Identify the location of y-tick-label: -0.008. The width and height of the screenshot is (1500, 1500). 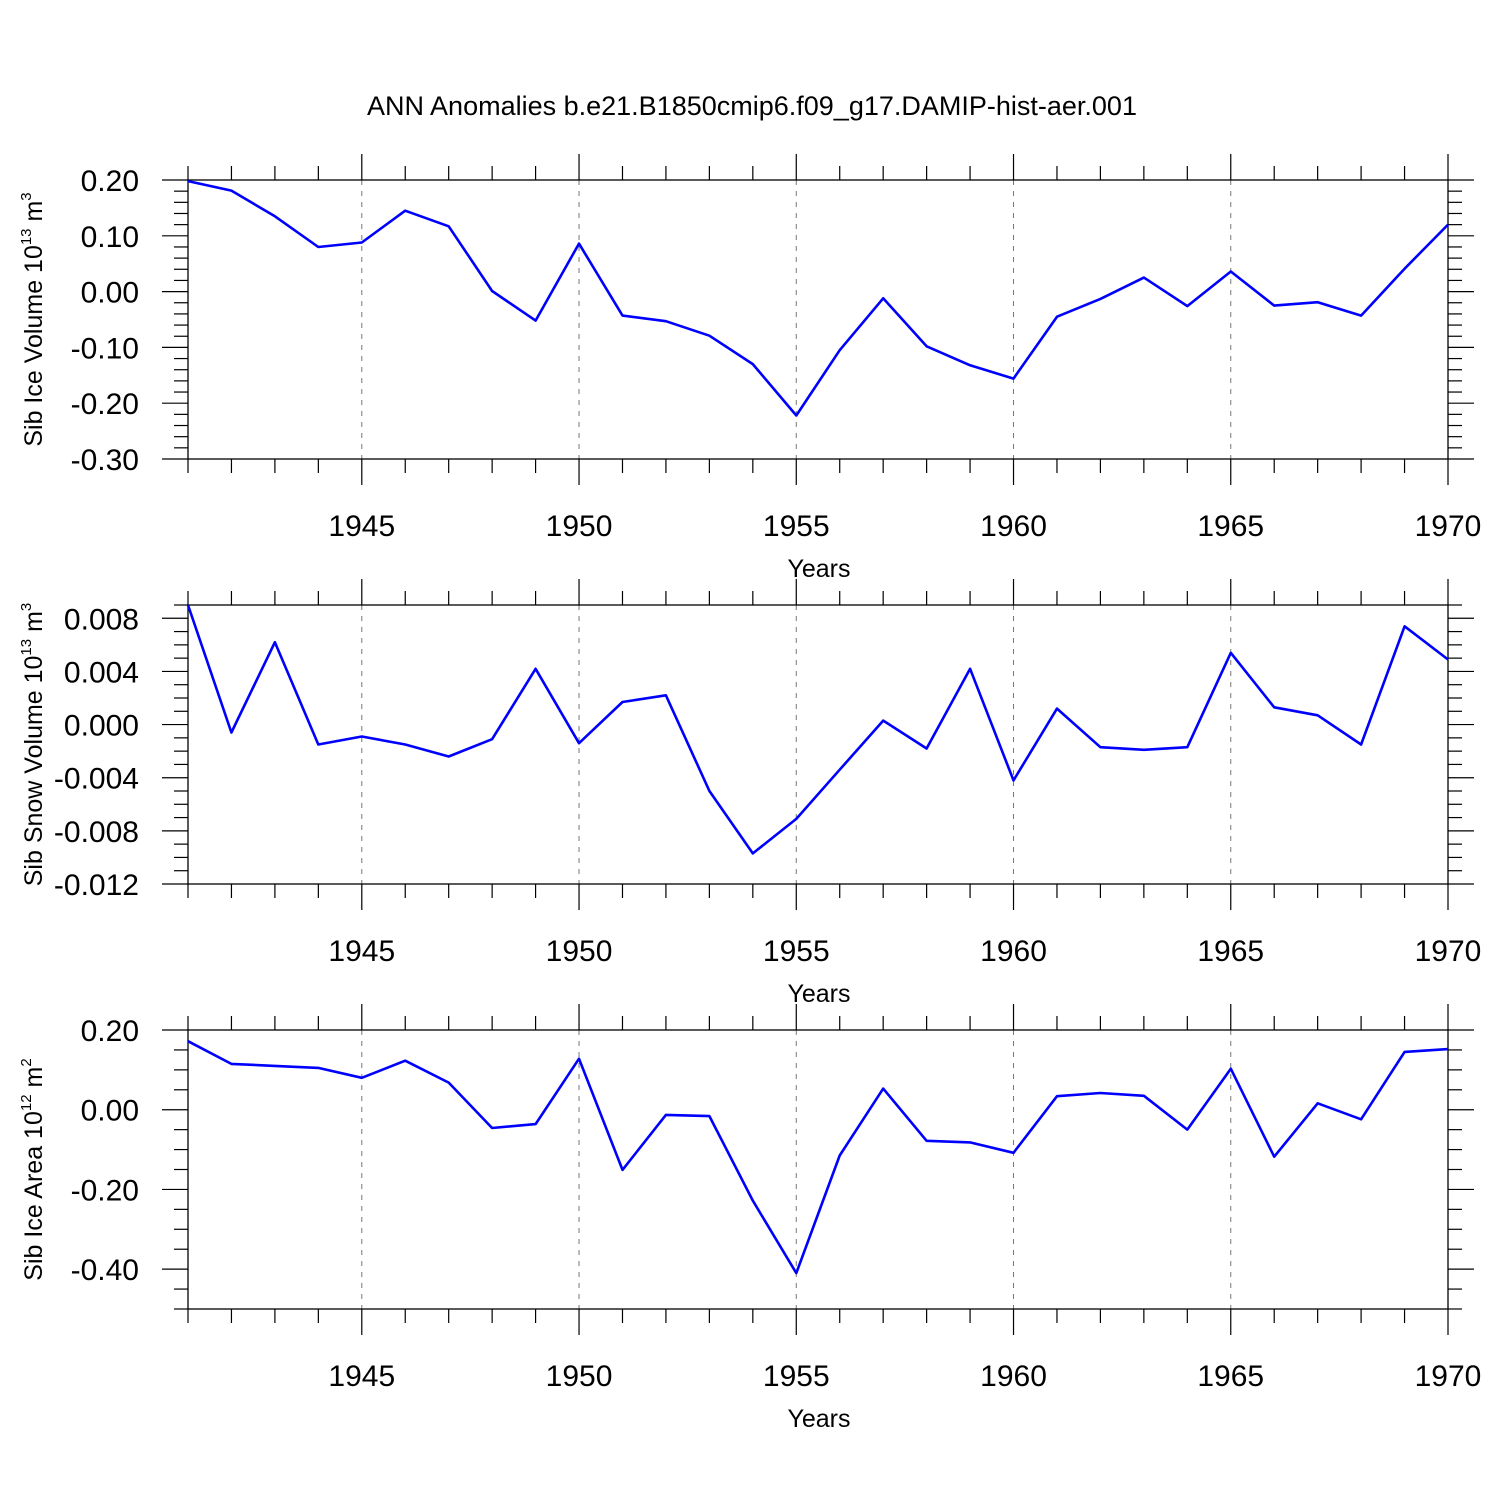
(96, 832).